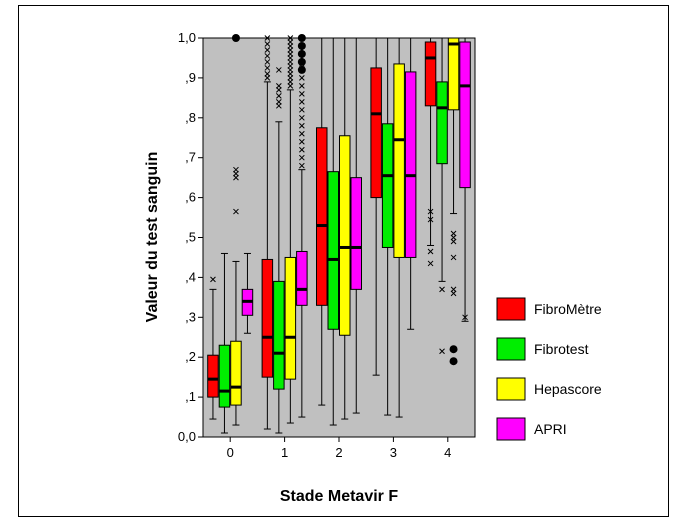 The height and width of the screenshot is (528, 690). I want to click on y-axis-title: Valeur du test sanguin, so click(152, 237).